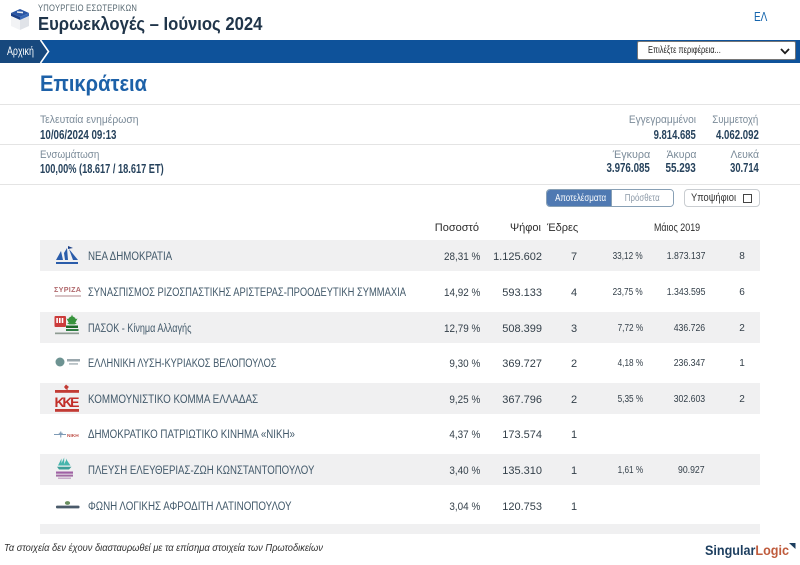 This screenshot has height=565, width=800. Describe the element at coordinates (73, 436) in the screenshot. I see `svg-text: ΝΙΚΗ` at that location.